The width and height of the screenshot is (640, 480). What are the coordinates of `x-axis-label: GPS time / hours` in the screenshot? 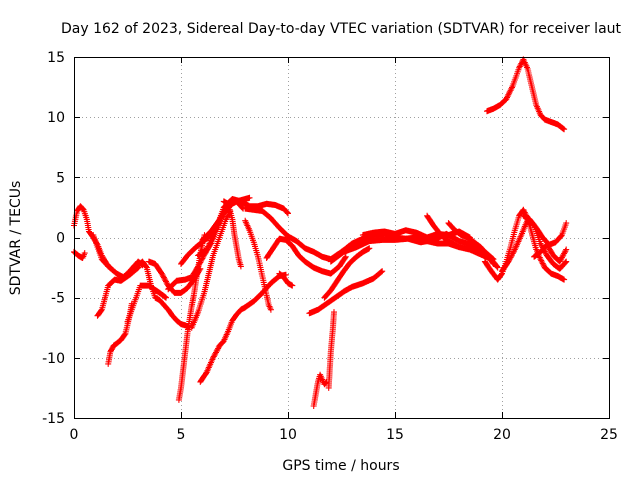 It's located at (340, 466).